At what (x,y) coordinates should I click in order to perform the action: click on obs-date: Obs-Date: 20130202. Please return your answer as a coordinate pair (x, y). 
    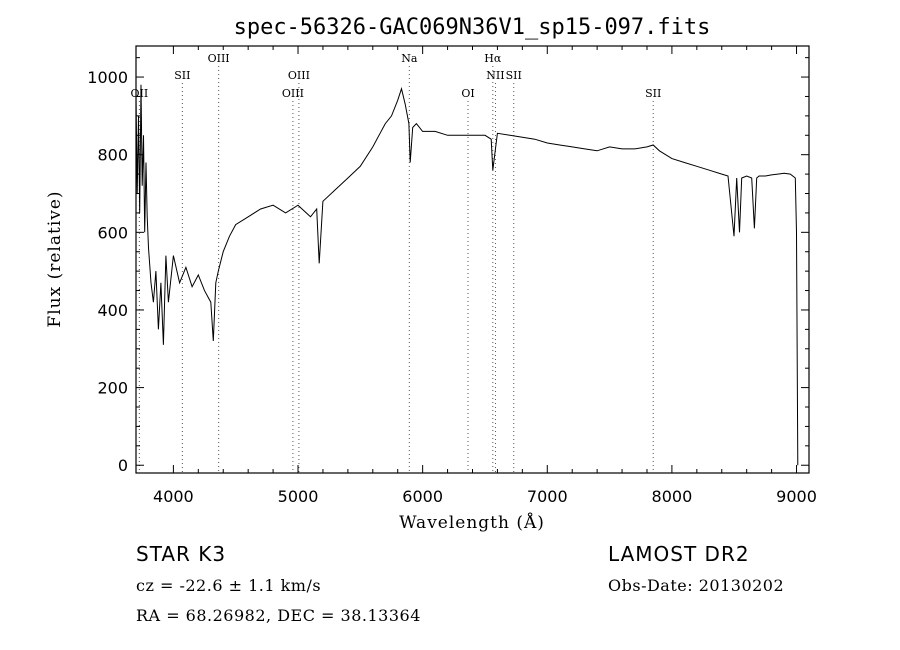
    Looking at the image, I should click on (696, 585).